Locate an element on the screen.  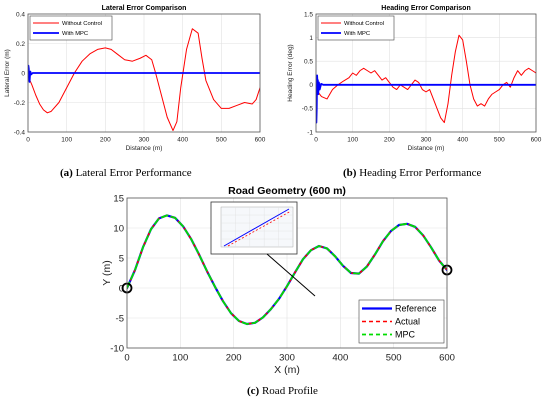
caption-c: (c) Road Profile is located at coordinates (282, 391).